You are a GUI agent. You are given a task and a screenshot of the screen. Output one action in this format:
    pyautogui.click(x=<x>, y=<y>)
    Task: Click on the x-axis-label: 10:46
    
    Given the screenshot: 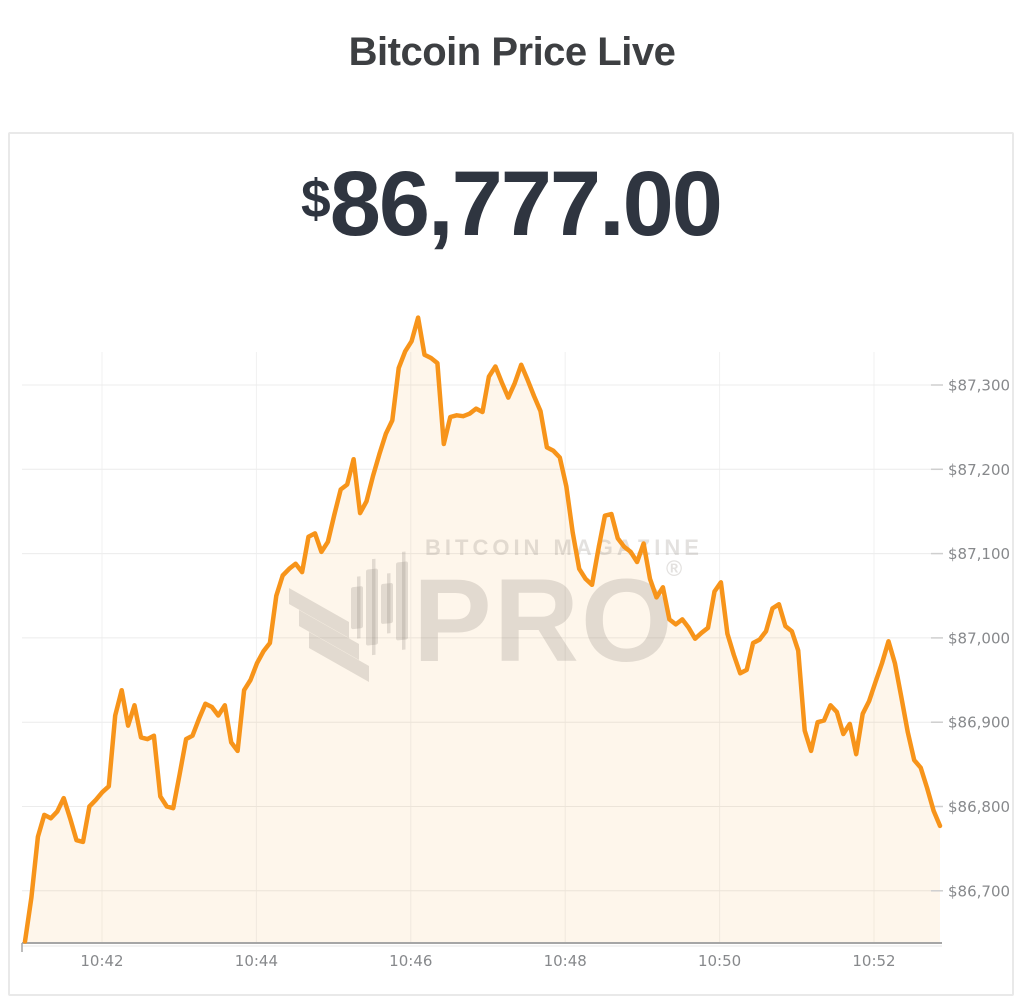 What is the action you would take?
    pyautogui.click(x=410, y=961)
    